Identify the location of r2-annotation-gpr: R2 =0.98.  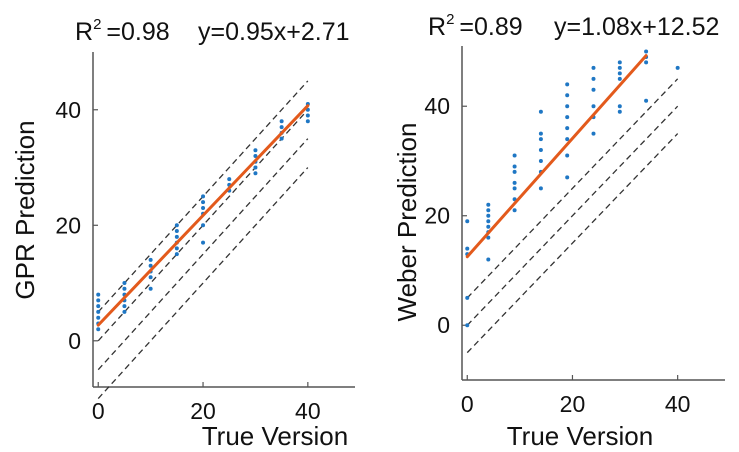
(122, 31).